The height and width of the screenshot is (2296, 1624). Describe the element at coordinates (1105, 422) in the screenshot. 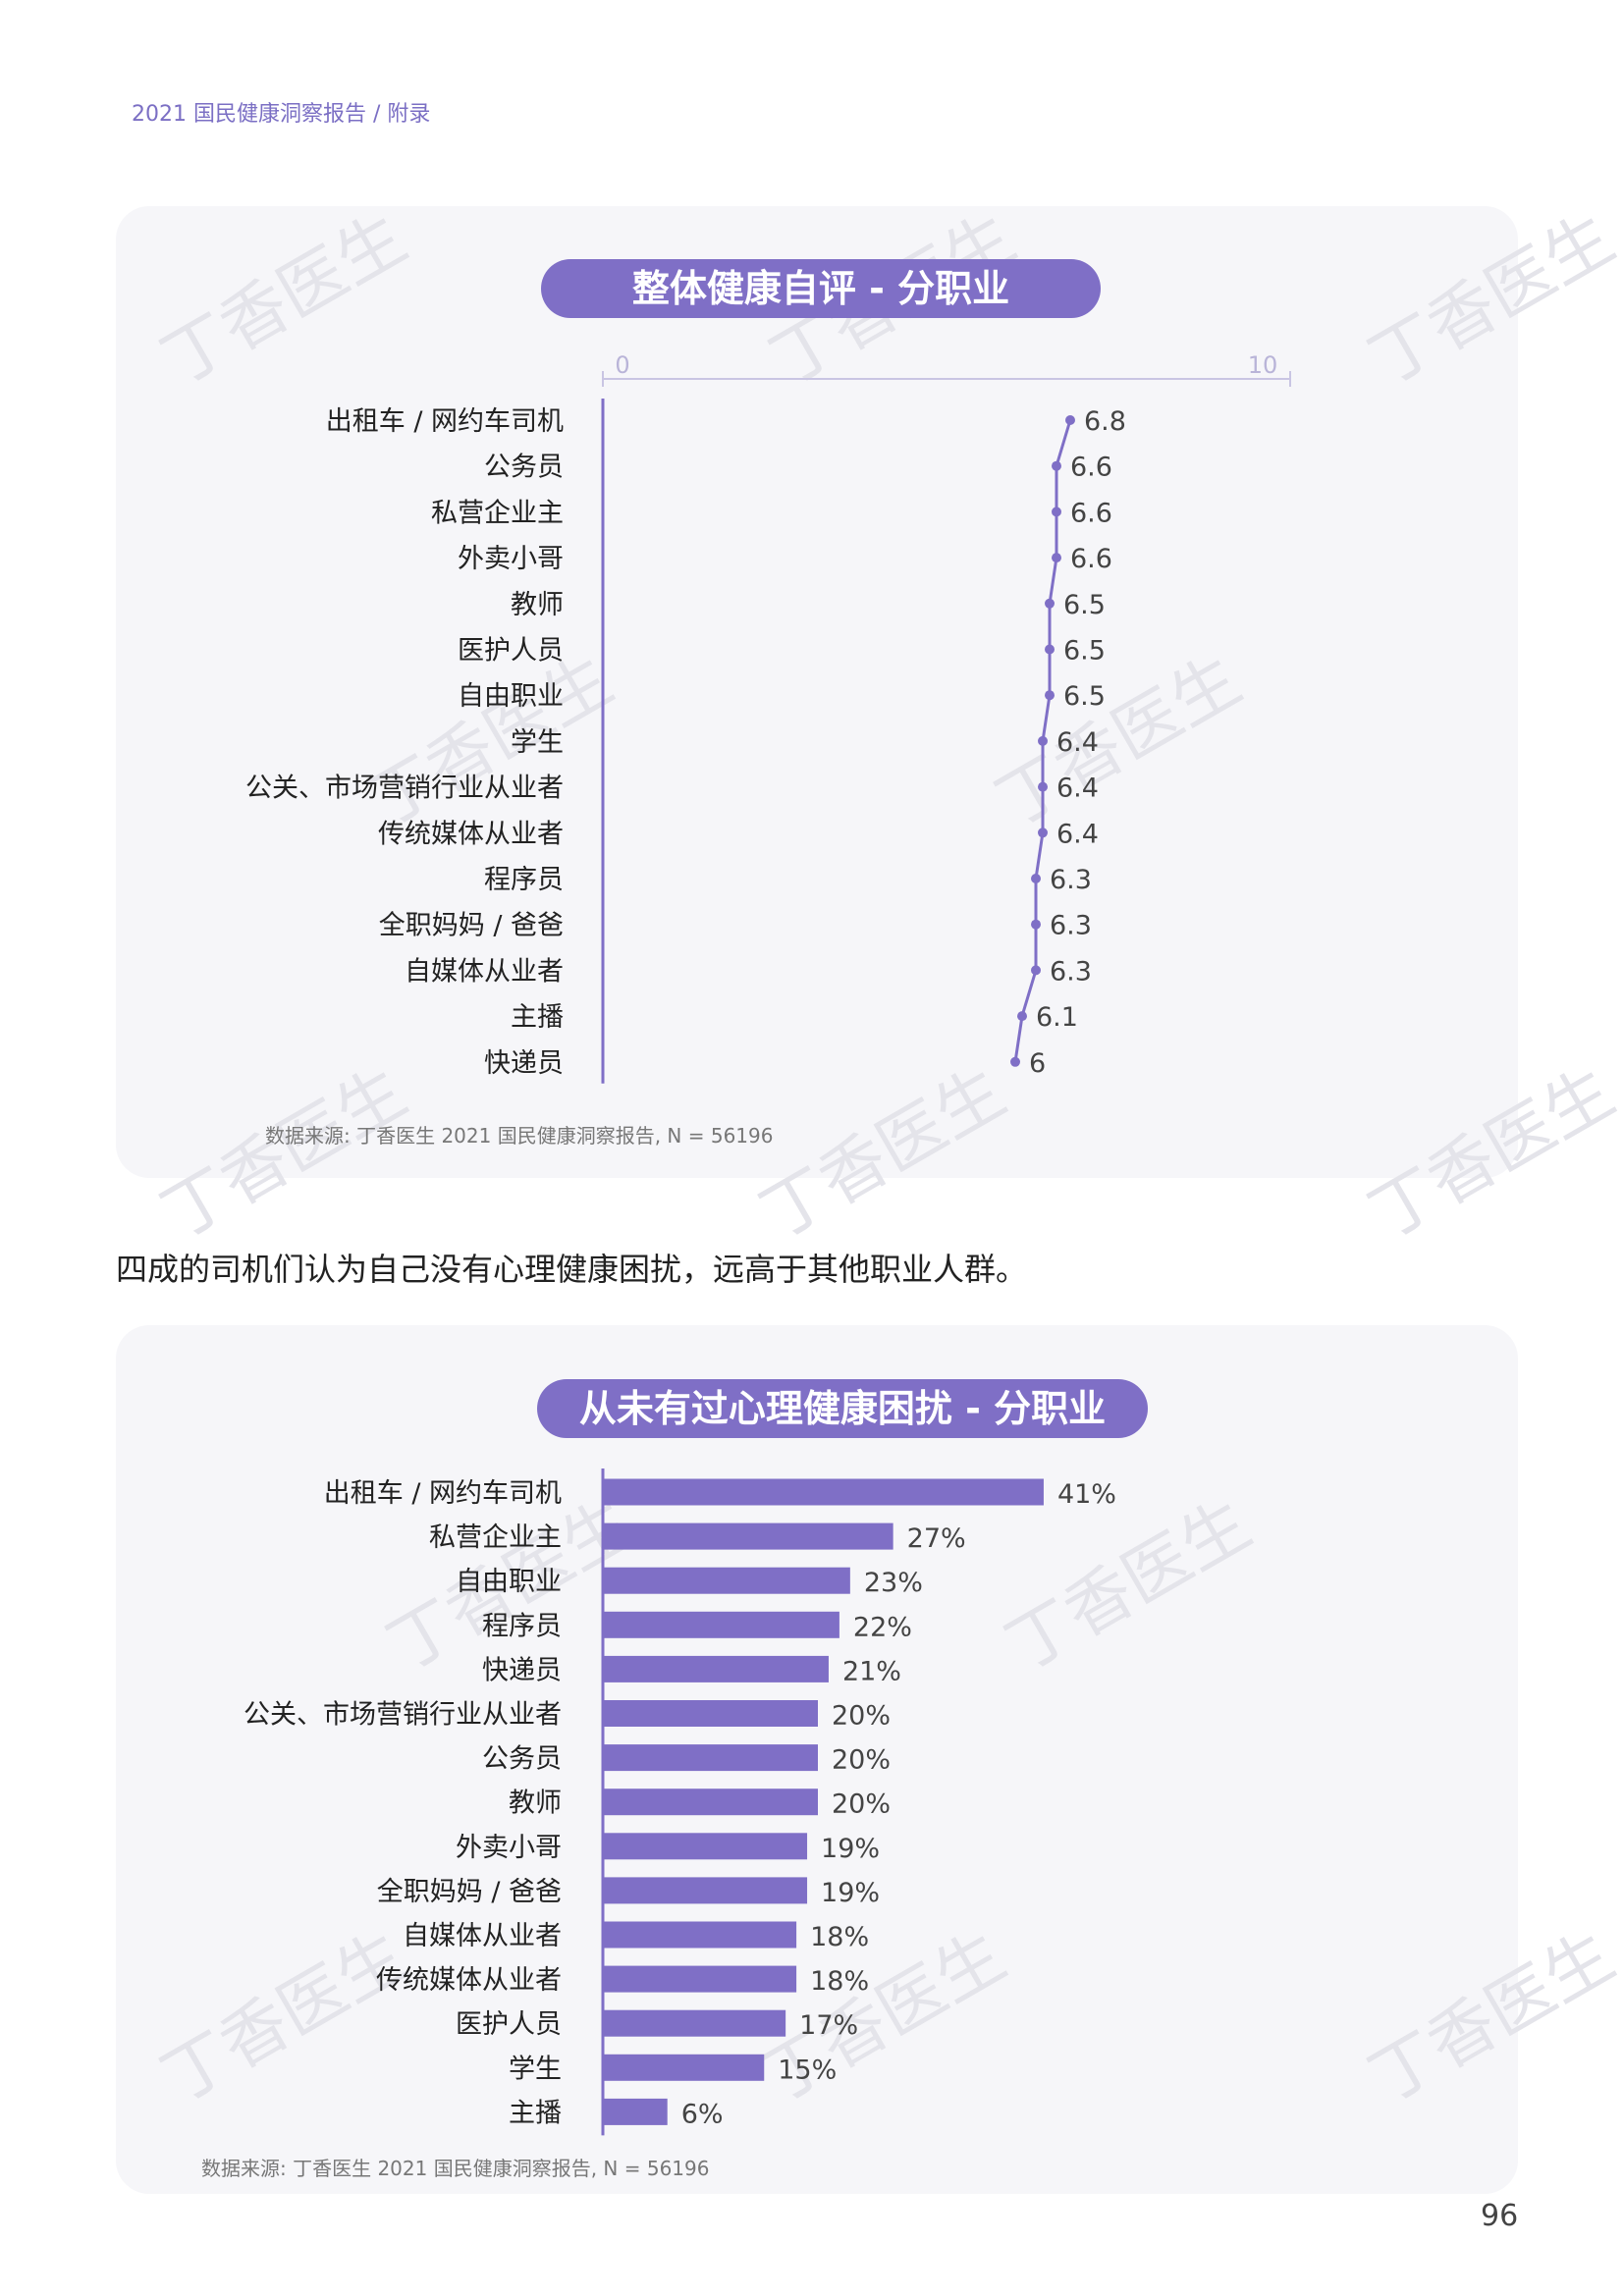

I see `data-label: 6.8` at that location.